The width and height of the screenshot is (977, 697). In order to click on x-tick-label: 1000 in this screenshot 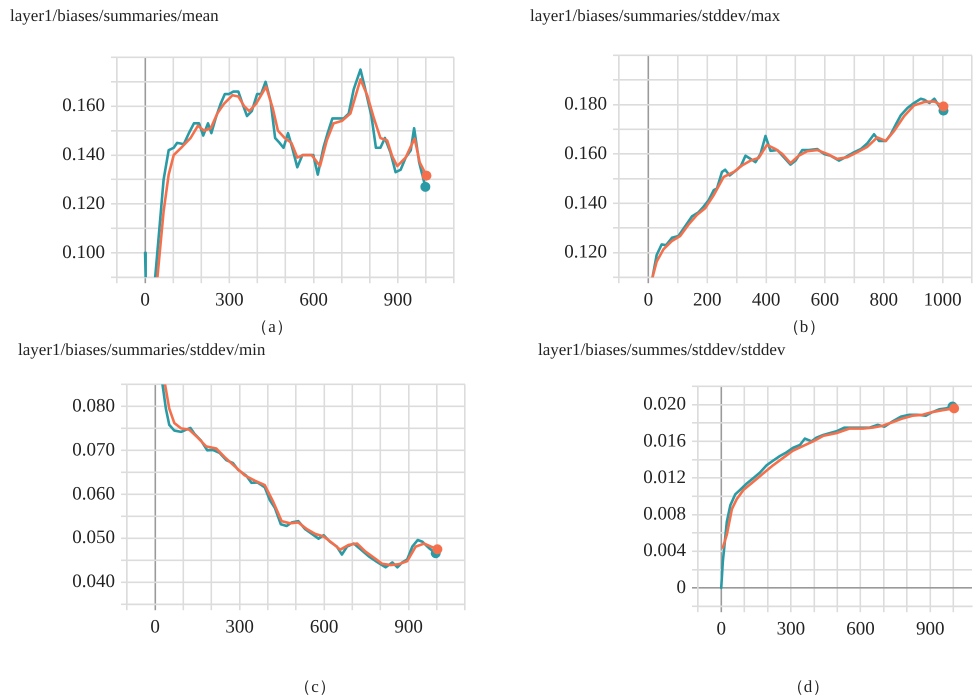, I will do `click(943, 300)`.